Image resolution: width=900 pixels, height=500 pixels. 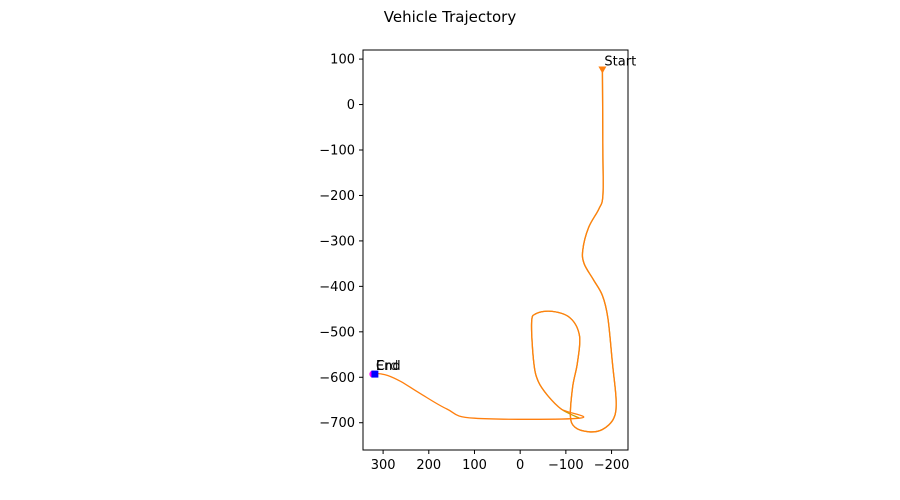 What do you see at coordinates (351, 105) in the screenshot?
I see `y-tick-label: 0` at bounding box center [351, 105].